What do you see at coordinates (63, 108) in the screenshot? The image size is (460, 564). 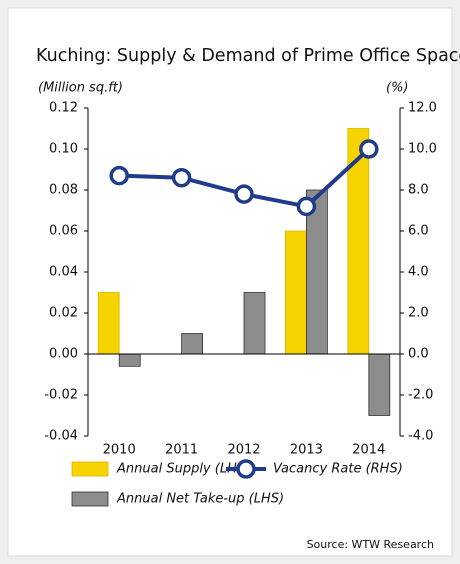 I see `y-tick-label: 0.12` at bounding box center [63, 108].